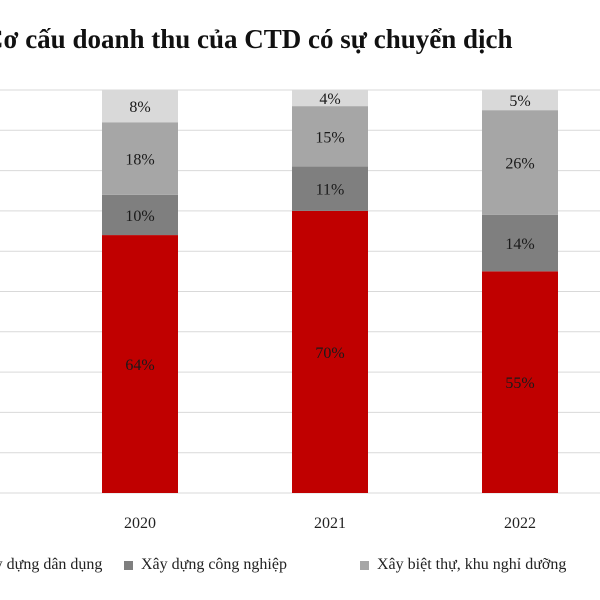  I want to click on data-label-2021-1: 70%, so click(329, 353).